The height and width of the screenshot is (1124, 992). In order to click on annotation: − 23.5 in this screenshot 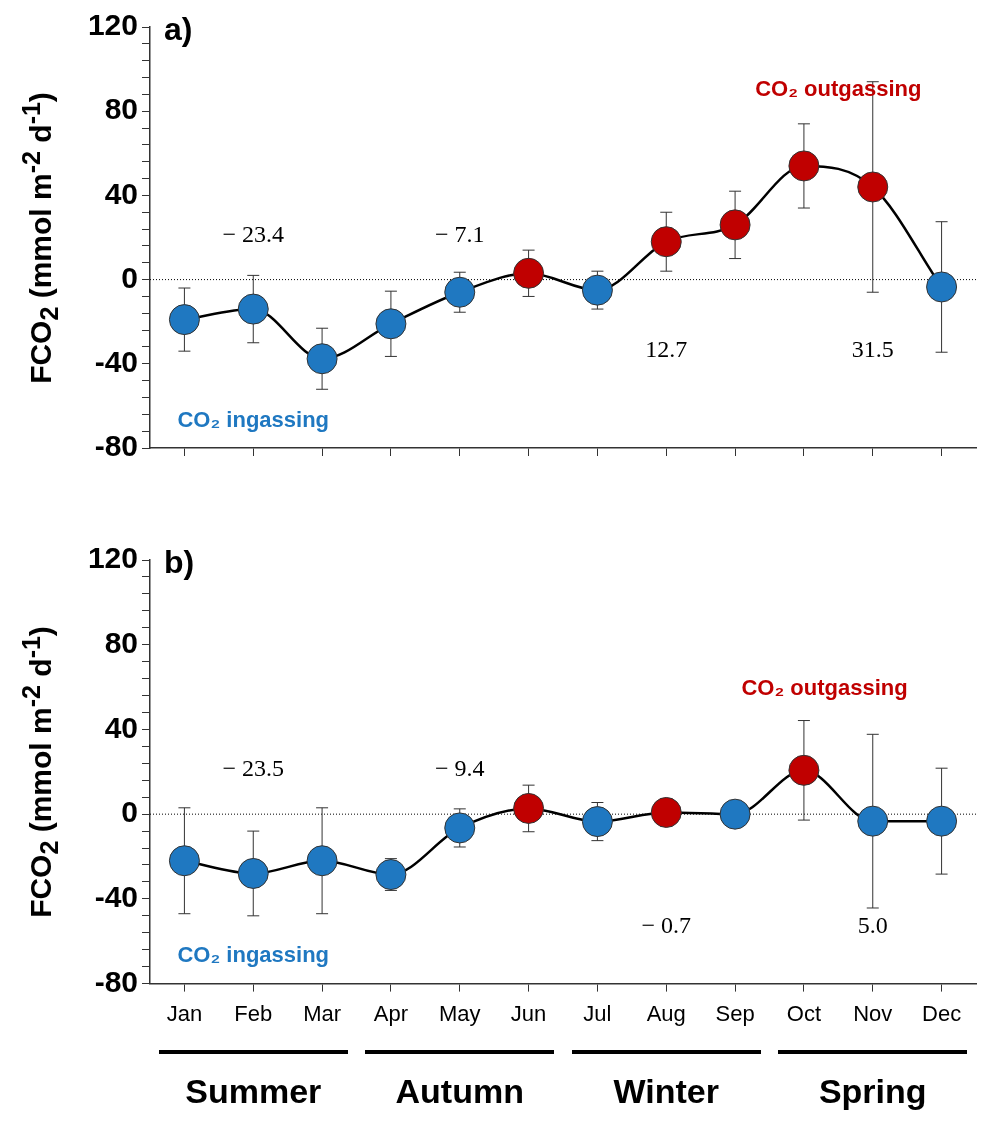, I will do `click(253, 767)`.